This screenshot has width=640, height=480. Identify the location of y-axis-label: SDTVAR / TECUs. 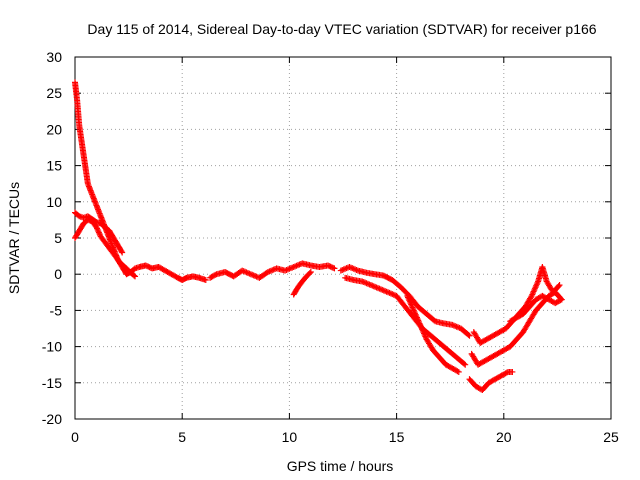
(14, 238).